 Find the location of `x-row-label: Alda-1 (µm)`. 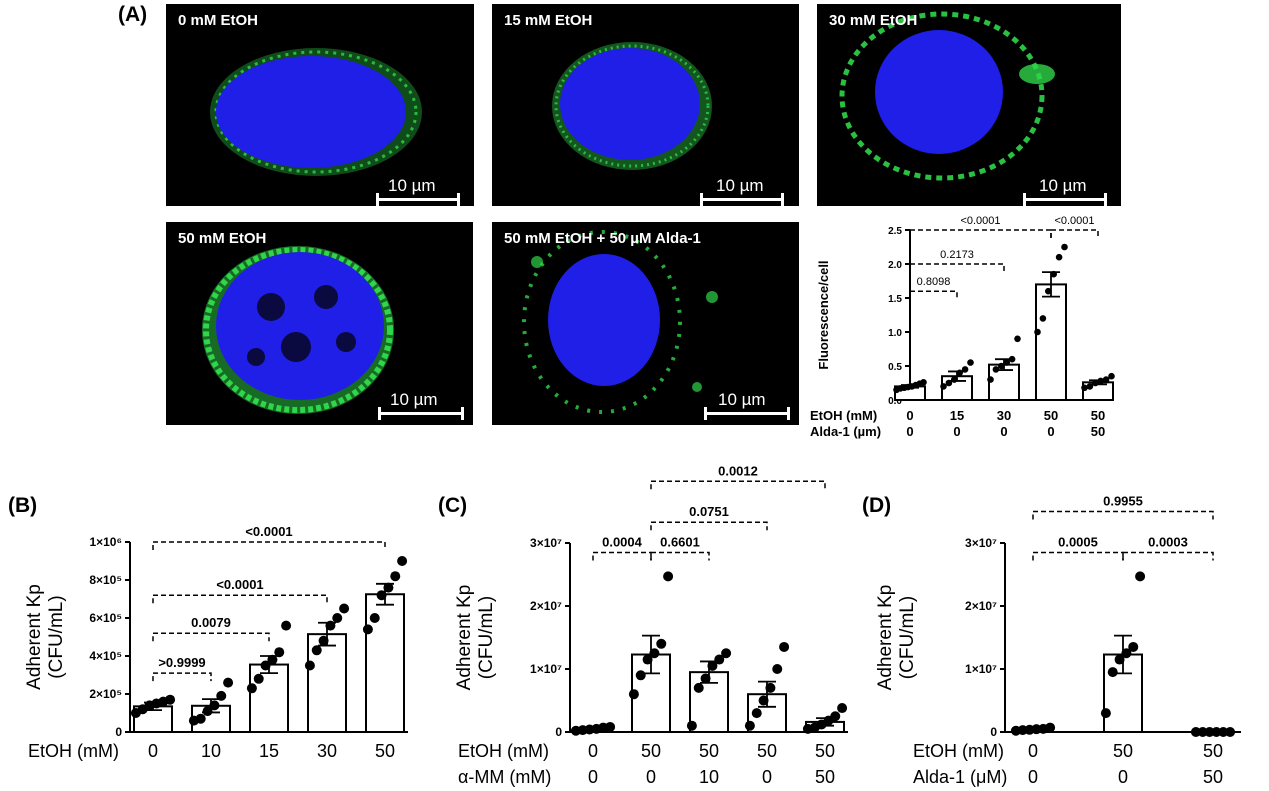

x-row-label: Alda-1 (µm) is located at coordinates (845, 431).